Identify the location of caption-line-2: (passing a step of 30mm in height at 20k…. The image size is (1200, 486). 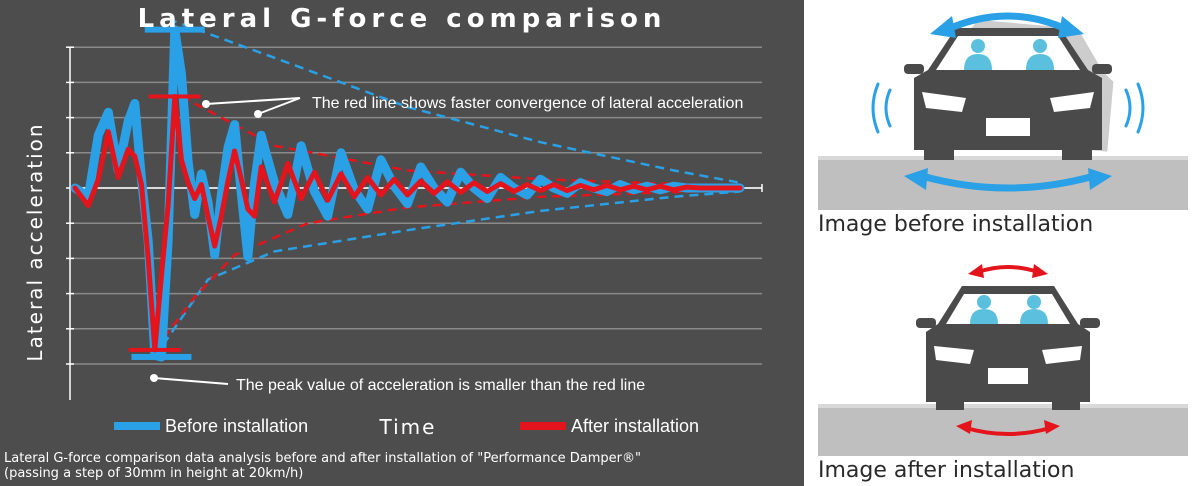
(154, 473).